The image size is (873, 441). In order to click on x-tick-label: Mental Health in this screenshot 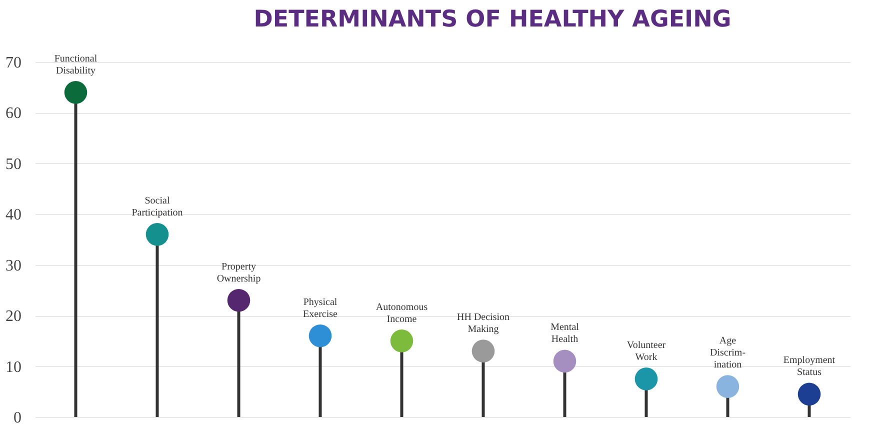, I will do `click(565, 334)`.